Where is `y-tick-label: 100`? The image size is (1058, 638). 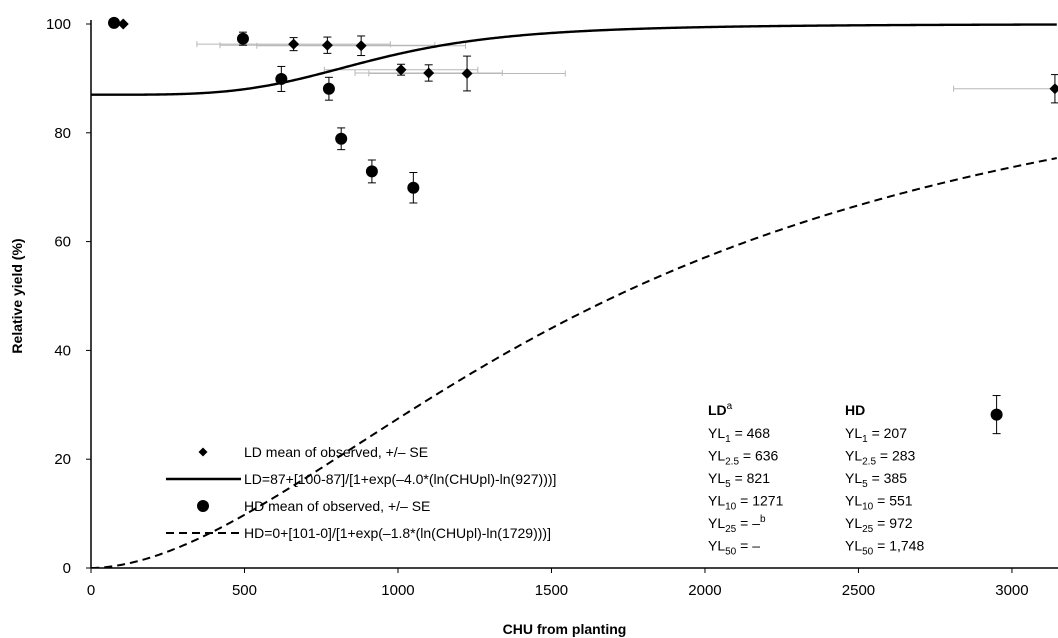 y-tick-label: 100 is located at coordinates (58, 24).